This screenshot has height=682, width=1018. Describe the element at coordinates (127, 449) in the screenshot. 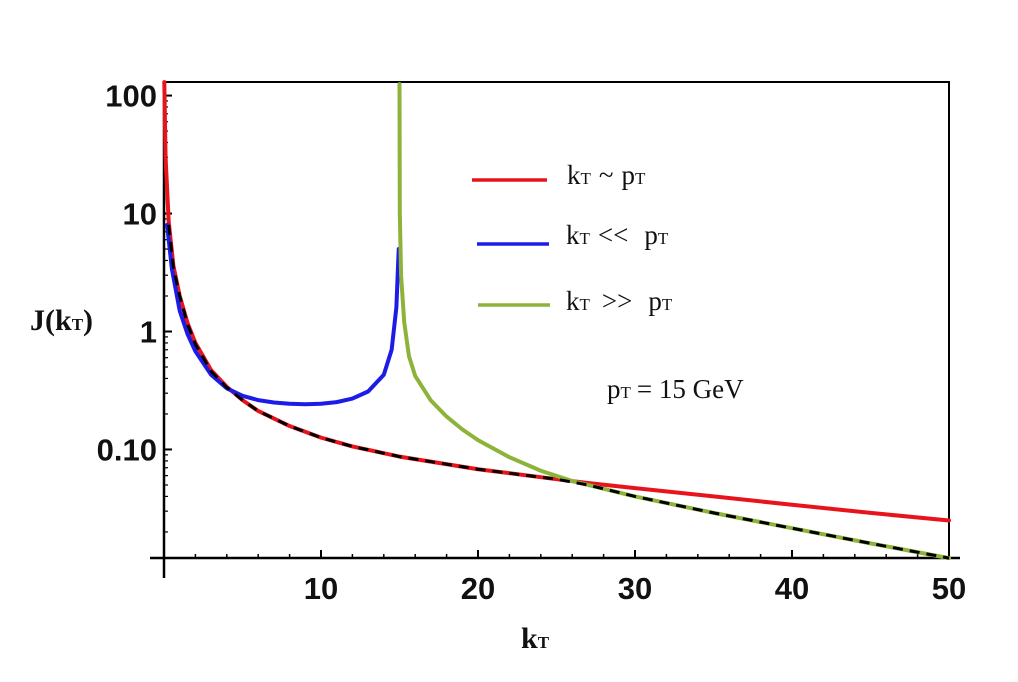

I see `y-tick-label: 0.10` at that location.